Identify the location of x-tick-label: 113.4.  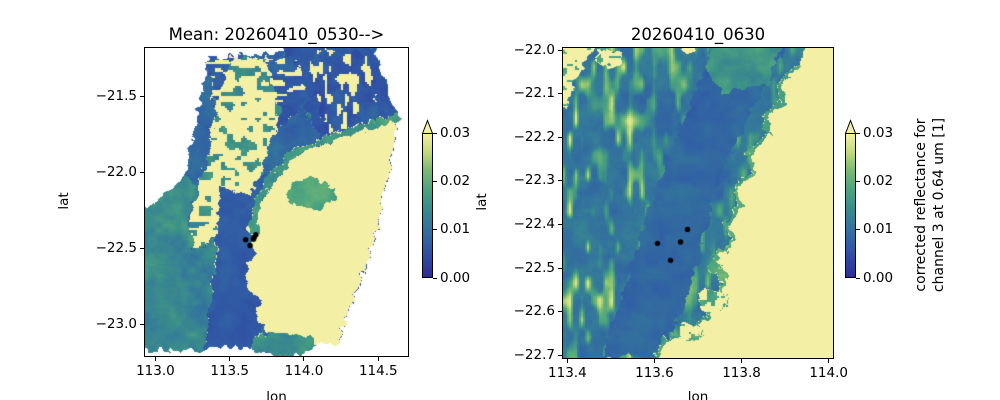
(567, 373).